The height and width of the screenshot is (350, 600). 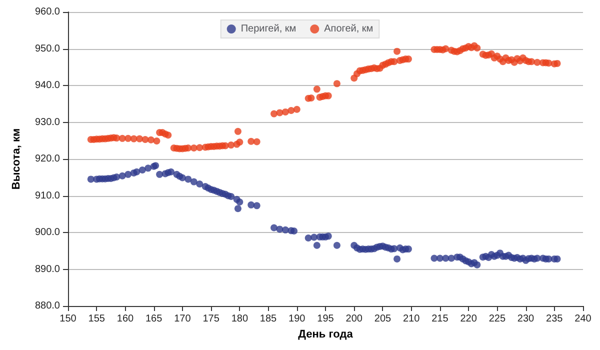 I want to click on y-tick-label: 900.0, so click(x=47, y=232).